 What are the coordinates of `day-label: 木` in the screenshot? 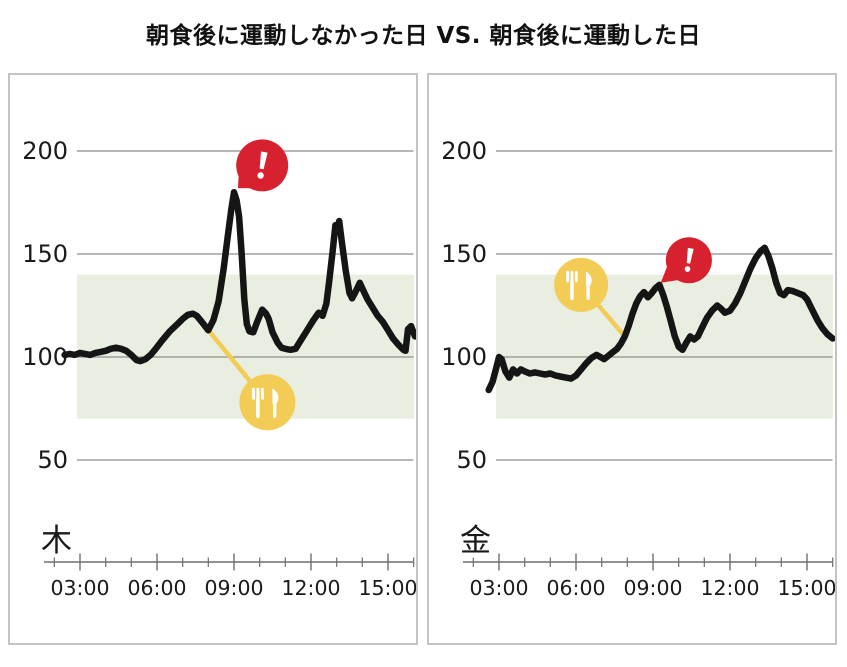 It's located at (56, 541).